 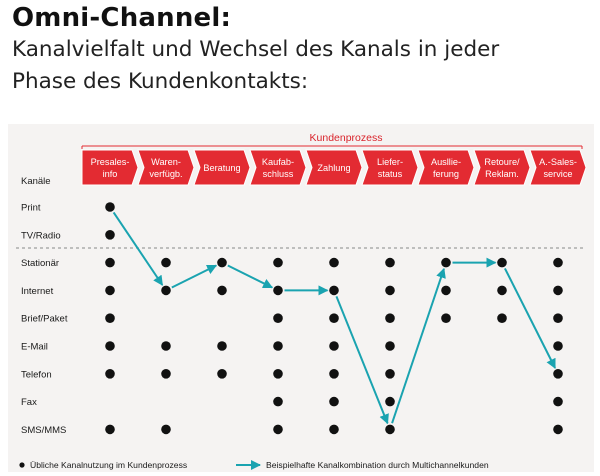 I want to click on channel-label: SMS/MMS, so click(x=43, y=430).